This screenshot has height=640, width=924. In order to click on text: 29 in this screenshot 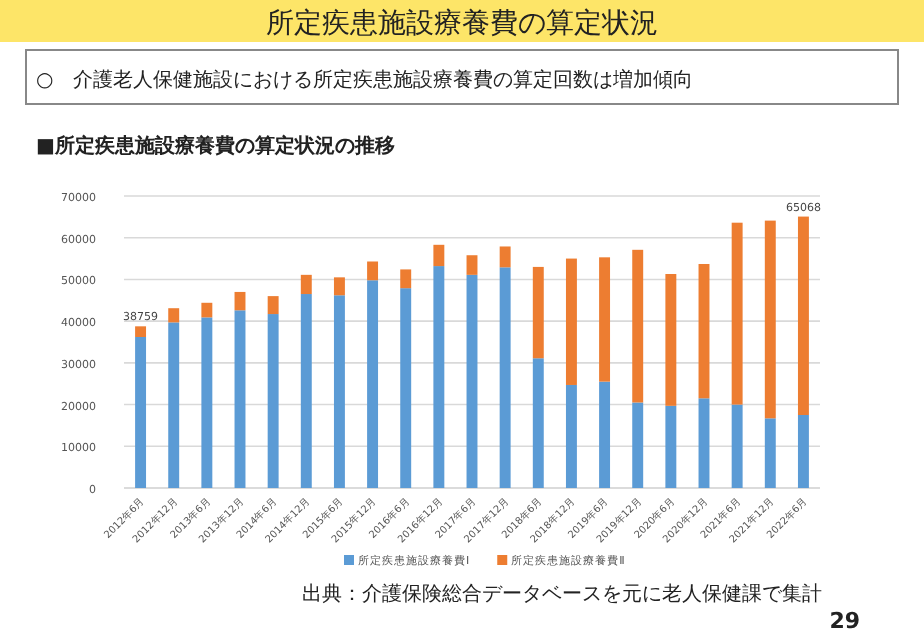, I will do `click(844, 621)`.